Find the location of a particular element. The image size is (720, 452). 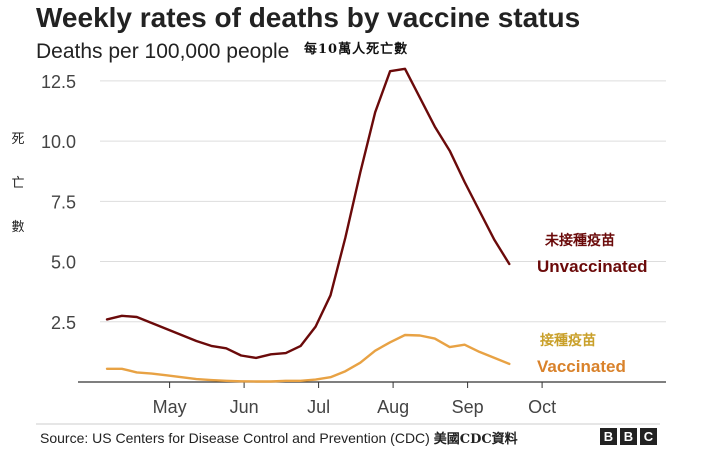

x-tick-label: Sep is located at coordinates (468, 407).